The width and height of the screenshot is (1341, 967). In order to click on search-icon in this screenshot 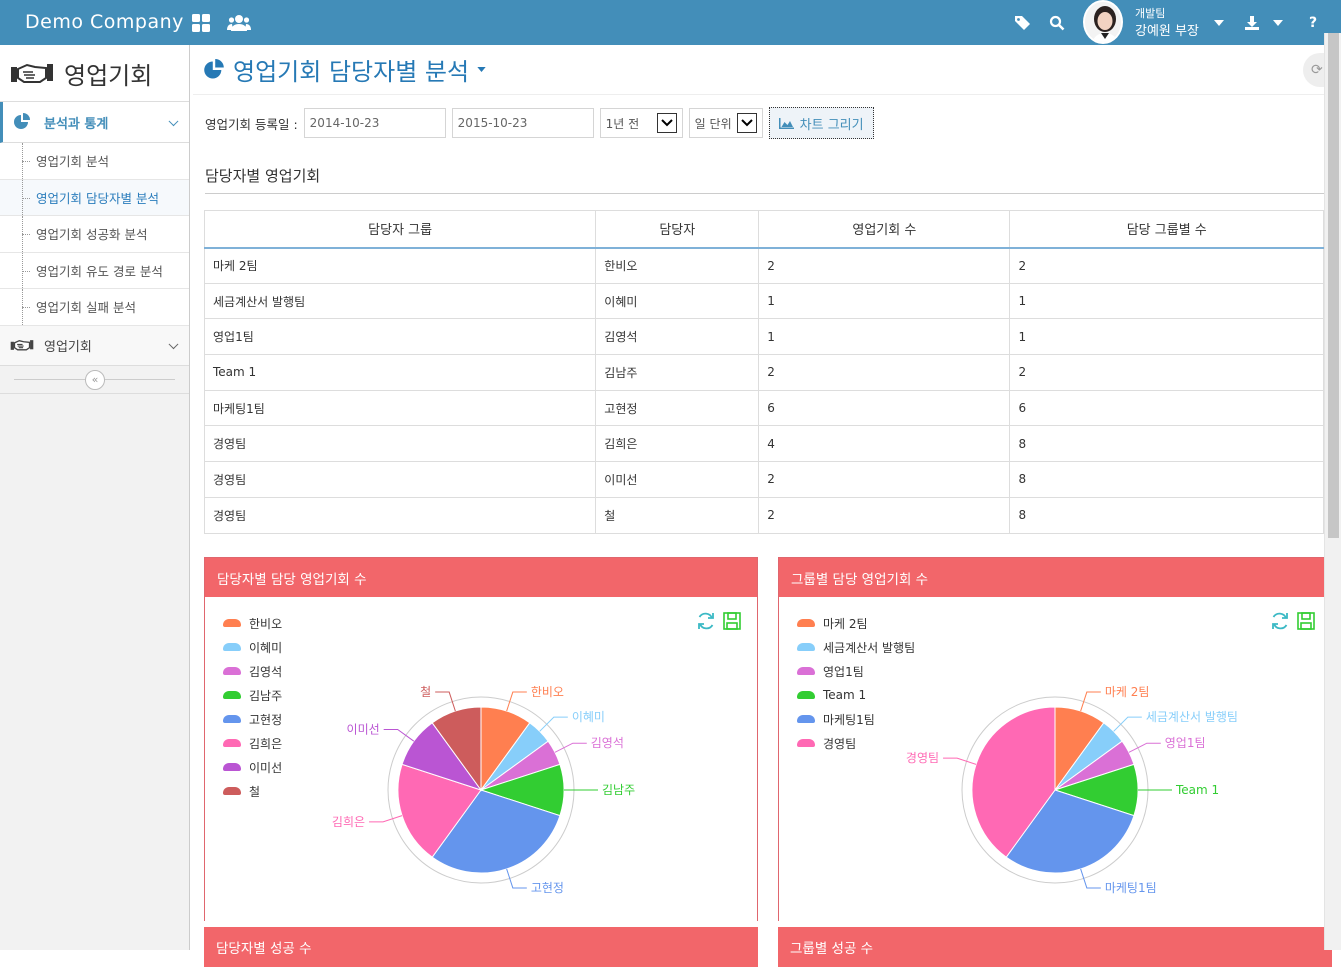, I will do `click(1057, 22)`.